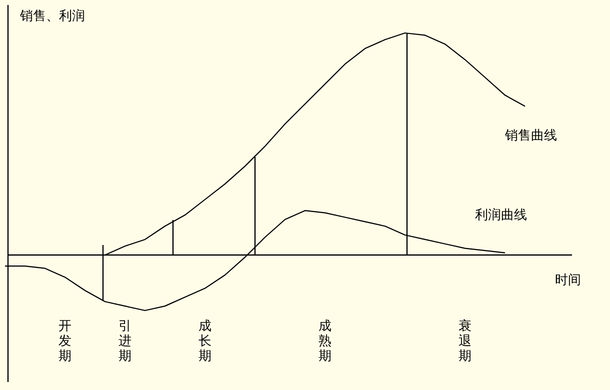  What do you see at coordinates (325, 341) in the screenshot?
I see `category: 成熟期` at bounding box center [325, 341].